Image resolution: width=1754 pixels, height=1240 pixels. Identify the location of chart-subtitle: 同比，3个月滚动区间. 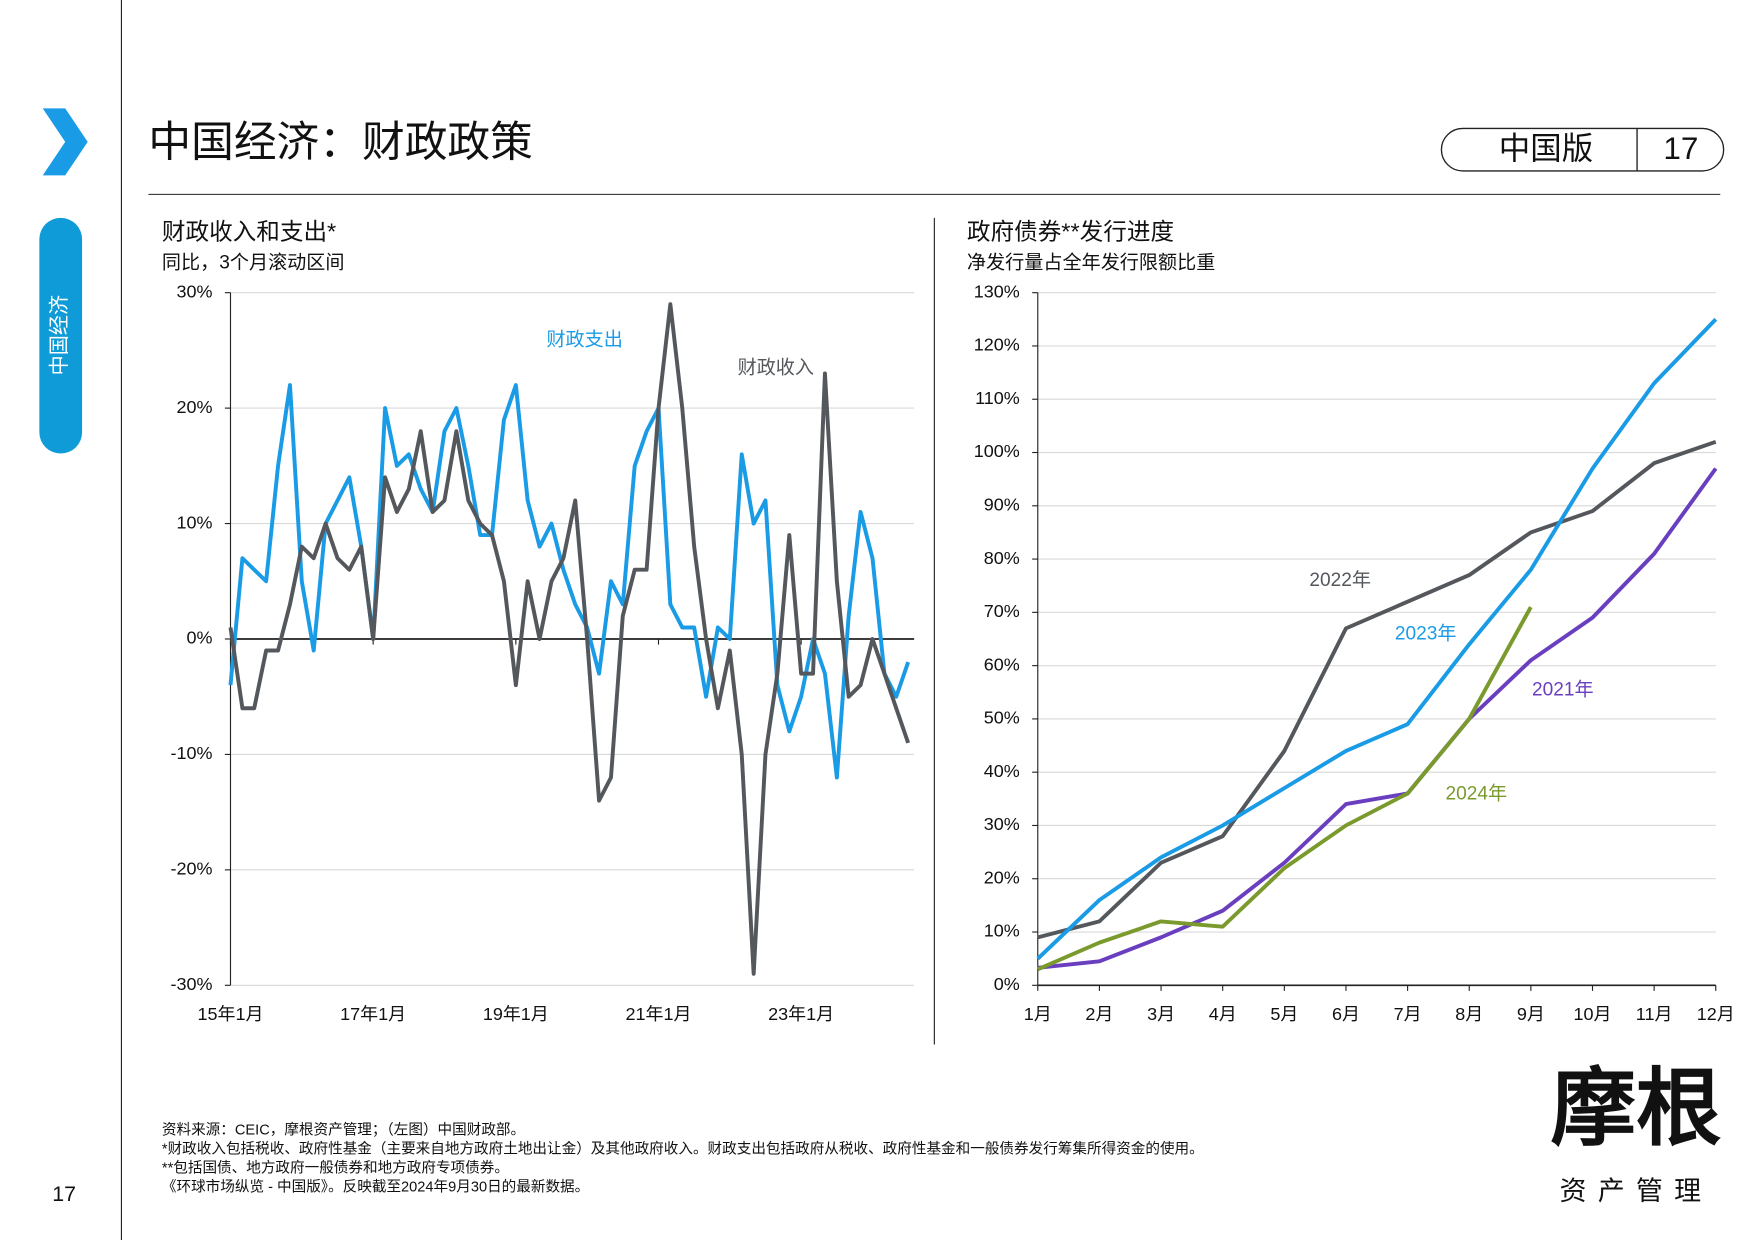
(253, 263).